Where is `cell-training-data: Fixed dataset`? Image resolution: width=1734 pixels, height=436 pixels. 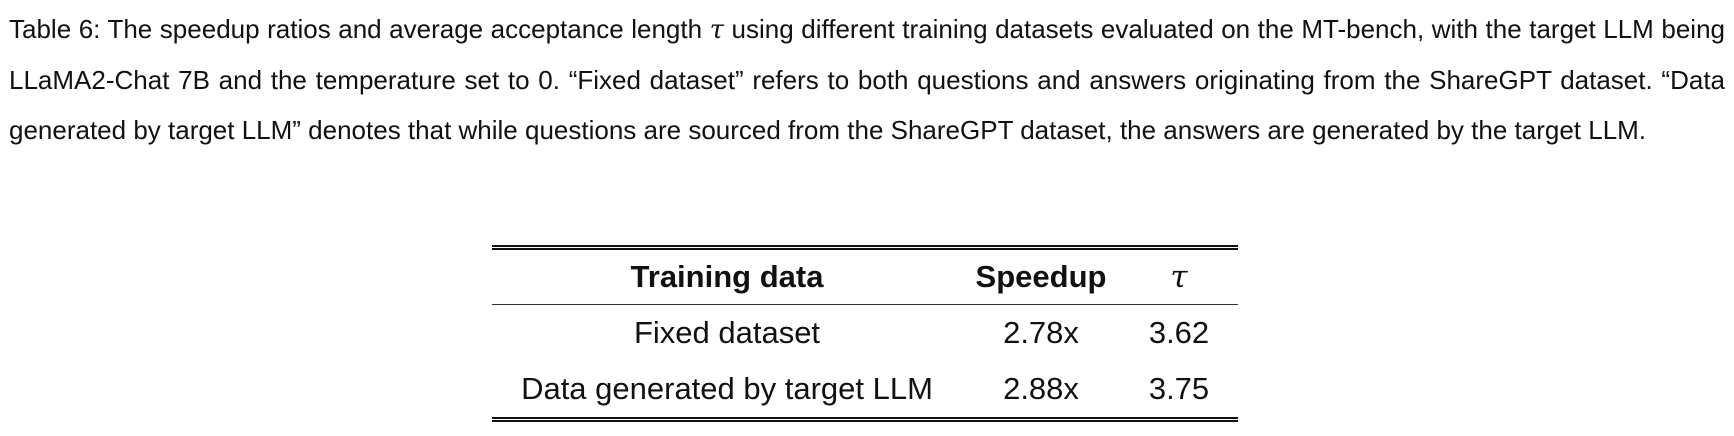
cell-training-data: Fixed dataset is located at coordinates (727, 332).